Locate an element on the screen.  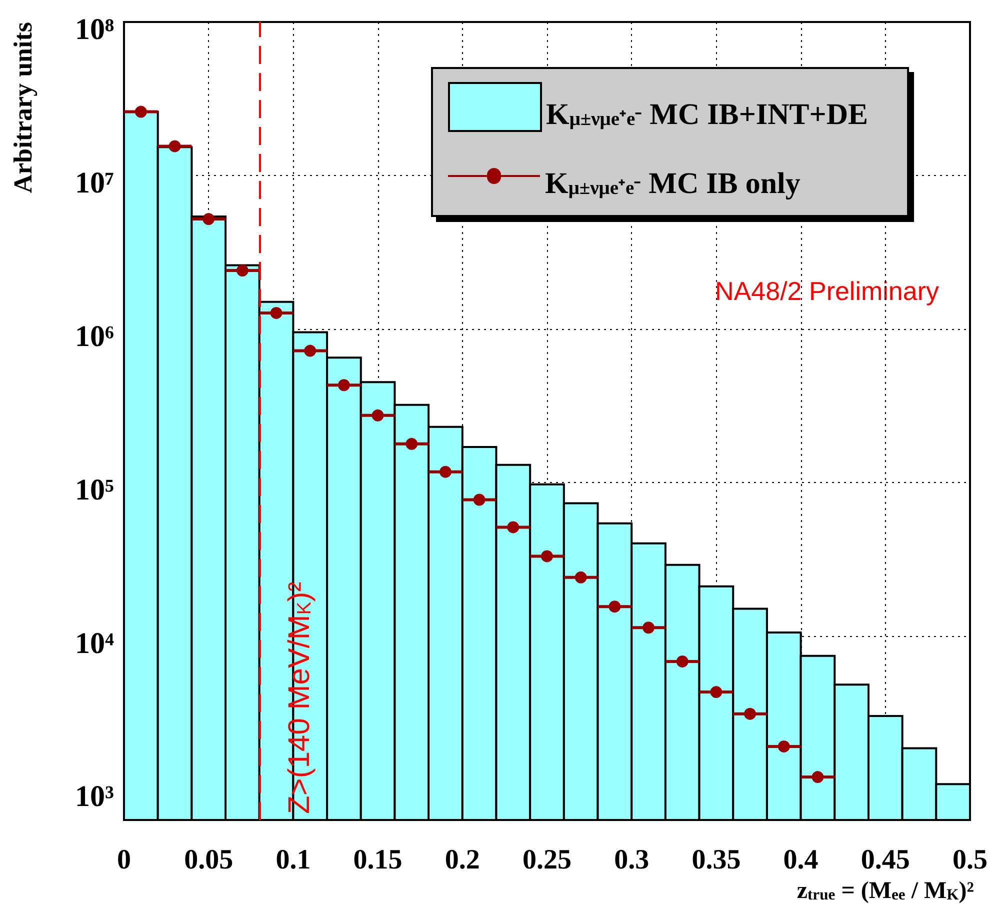
x-axis-title: ztrue = (Mee / MK)² is located at coordinates (885, 891).